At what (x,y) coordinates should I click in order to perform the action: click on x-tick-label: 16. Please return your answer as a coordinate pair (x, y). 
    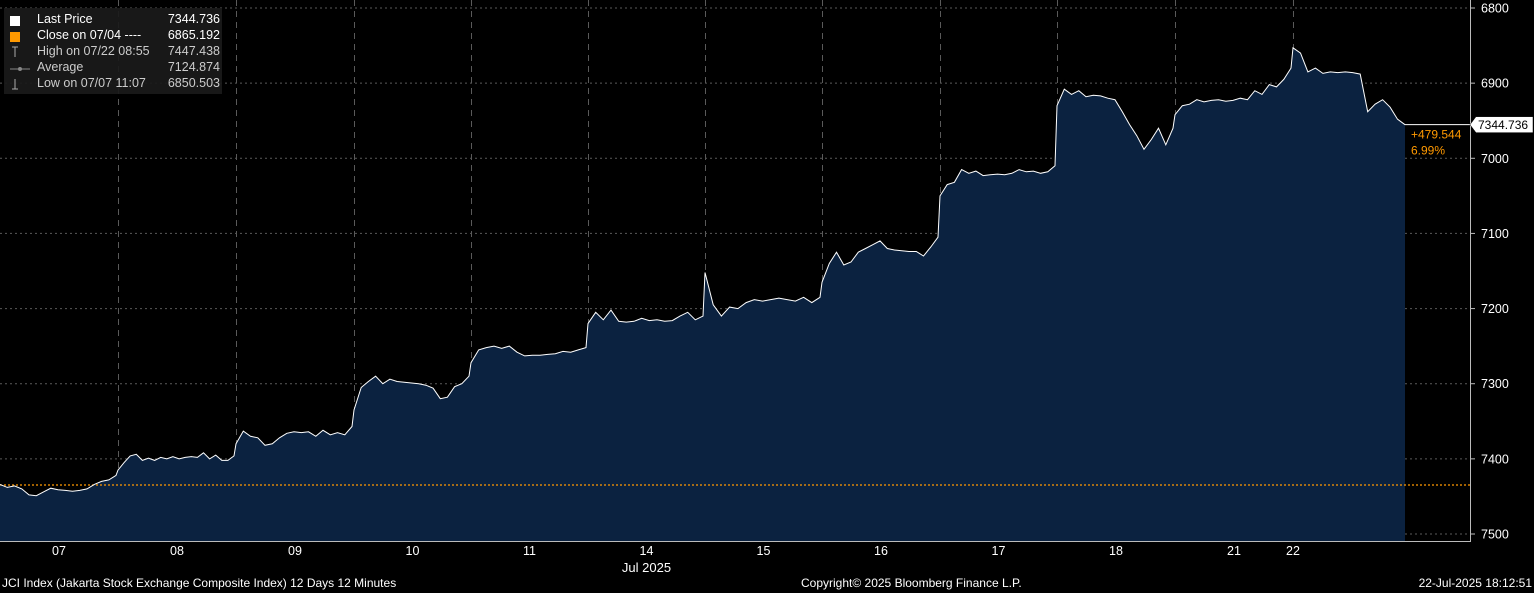
    Looking at the image, I should click on (881, 551).